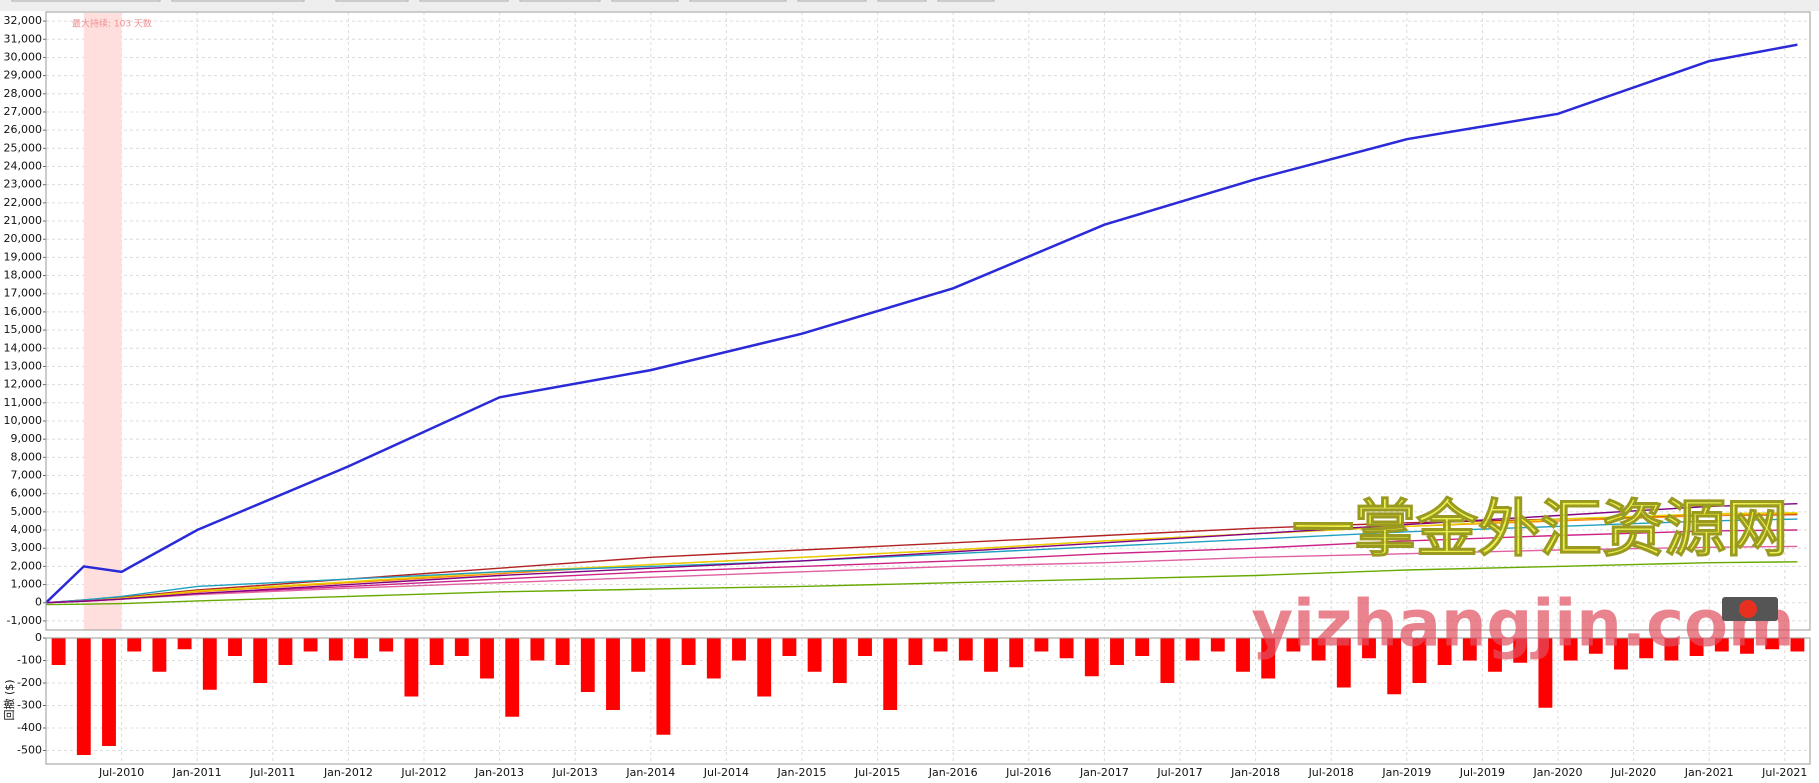 The image size is (1819, 783). What do you see at coordinates (23, 365) in the screenshot?
I see `y-tick-label: 13,000` at bounding box center [23, 365].